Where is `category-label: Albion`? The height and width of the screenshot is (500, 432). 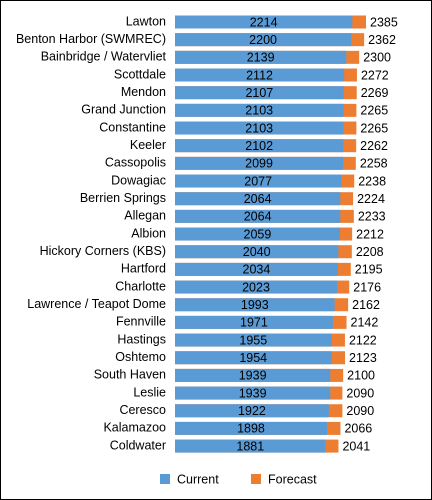
category-label: Albion is located at coordinates (148, 233).